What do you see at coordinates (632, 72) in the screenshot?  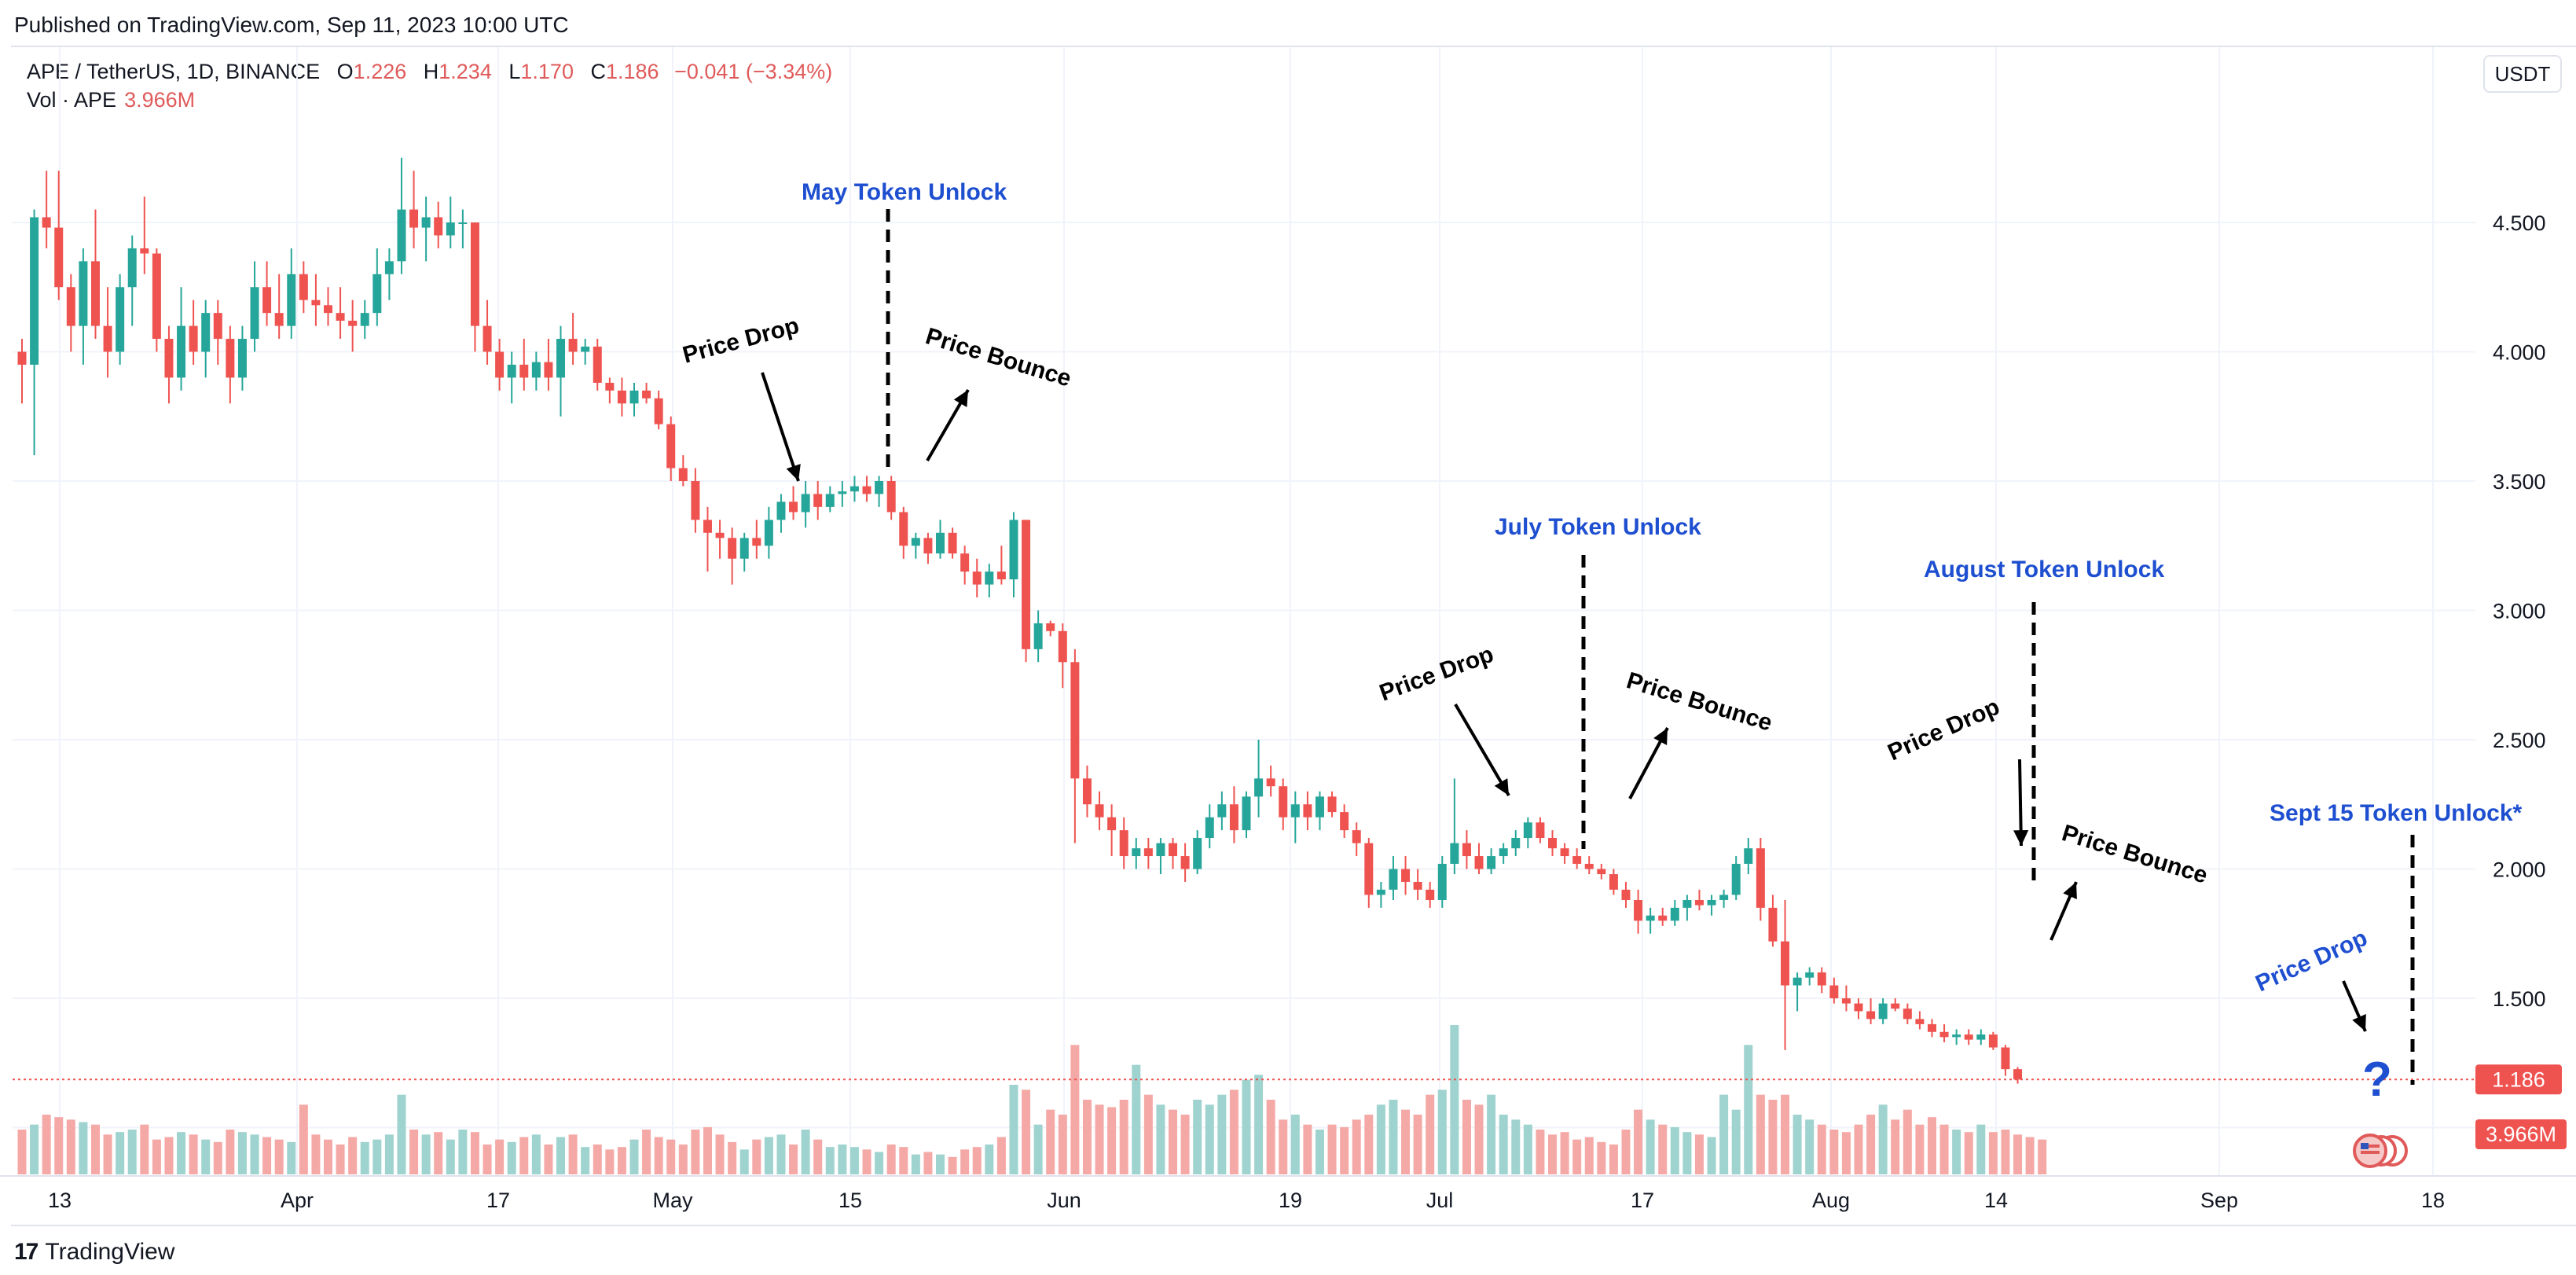 I see `close-value: 1.186` at bounding box center [632, 72].